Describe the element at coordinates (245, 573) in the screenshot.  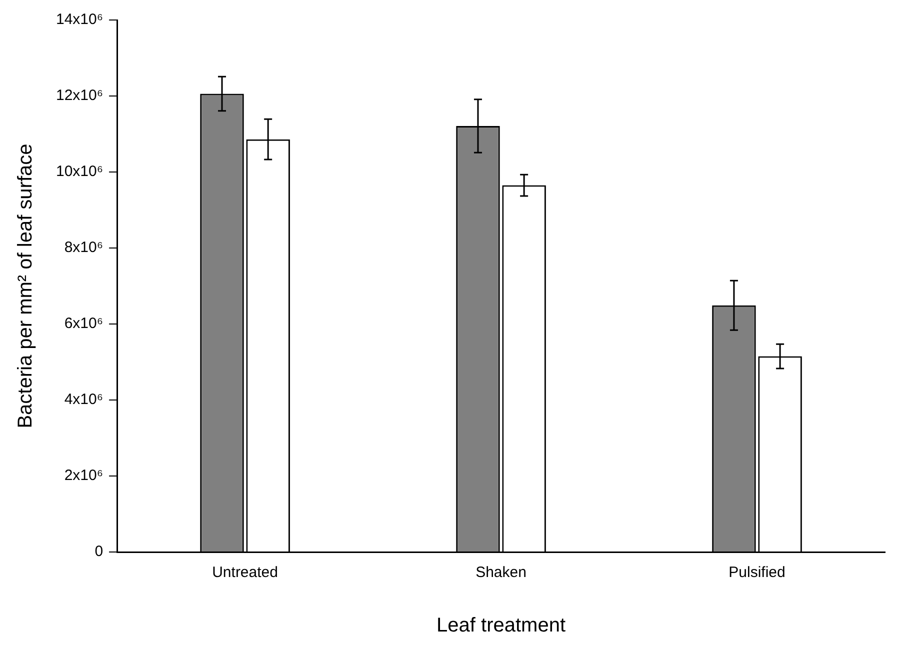
I see `x-tick-label: Untreated` at that location.